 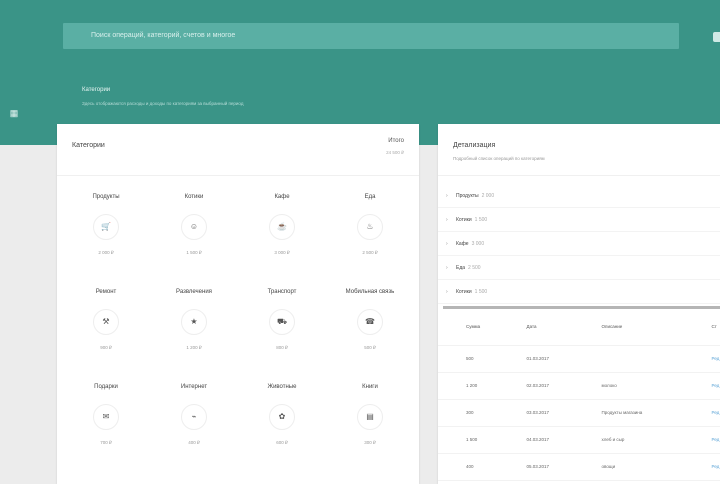 What do you see at coordinates (564, 440) in the screenshot?
I see `cell-date: 04.03.2017` at bounding box center [564, 440].